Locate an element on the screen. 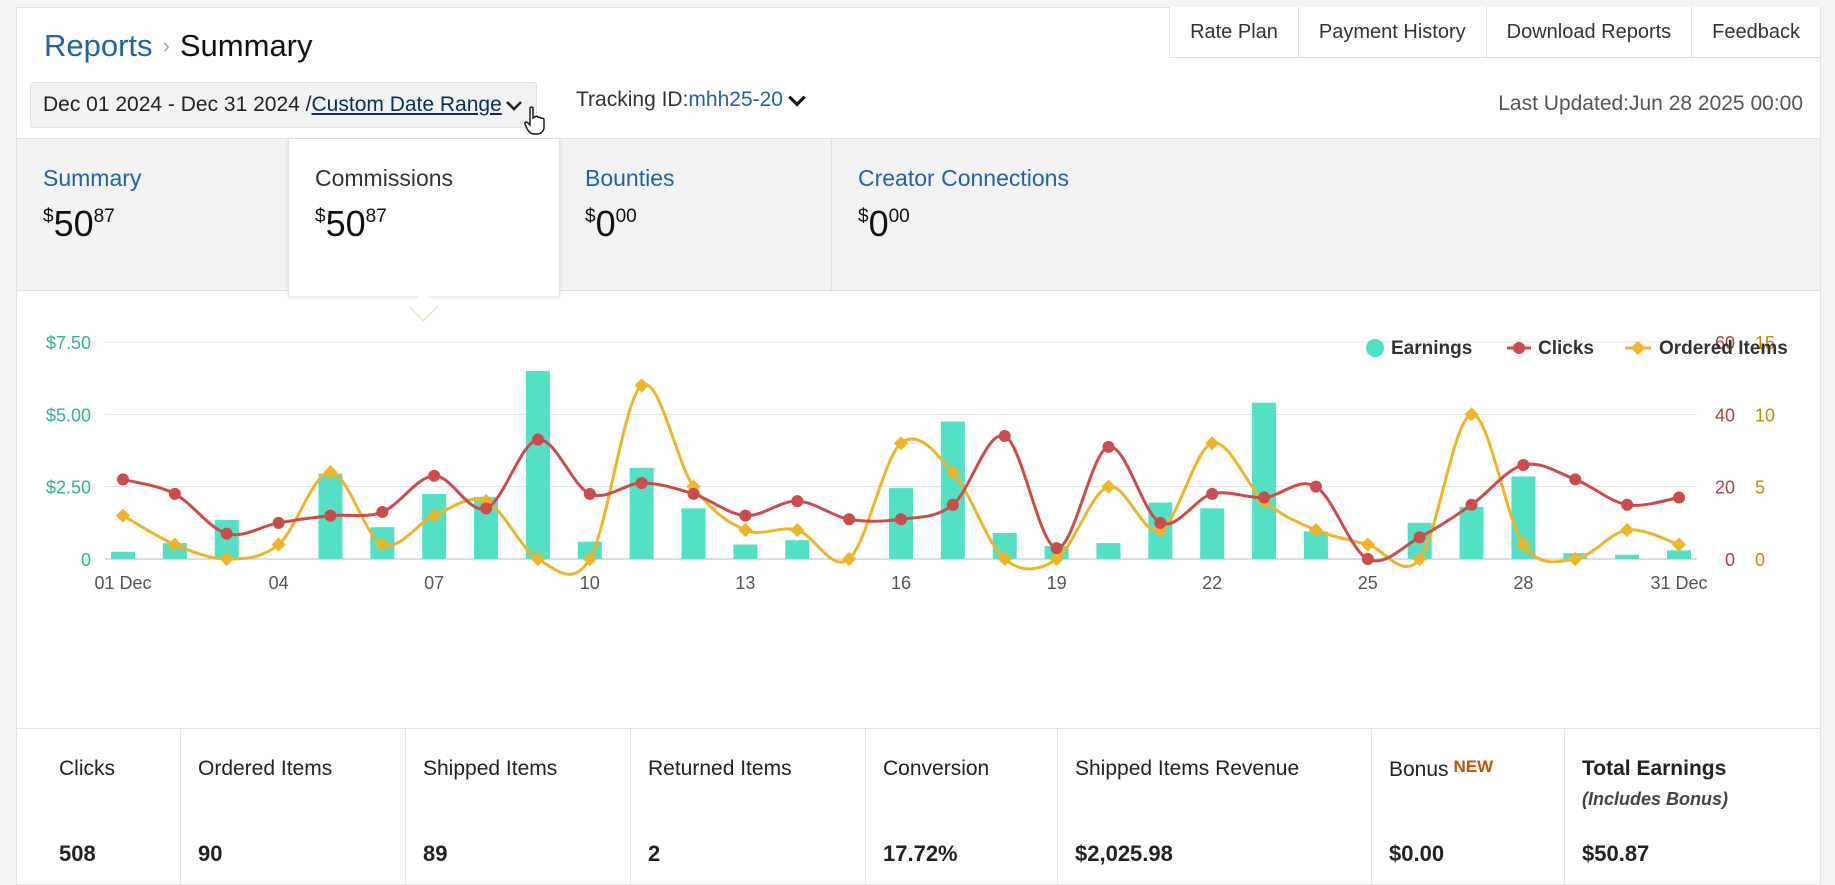 The image size is (1835, 885). metric-label: Conversion is located at coordinates (936, 768).